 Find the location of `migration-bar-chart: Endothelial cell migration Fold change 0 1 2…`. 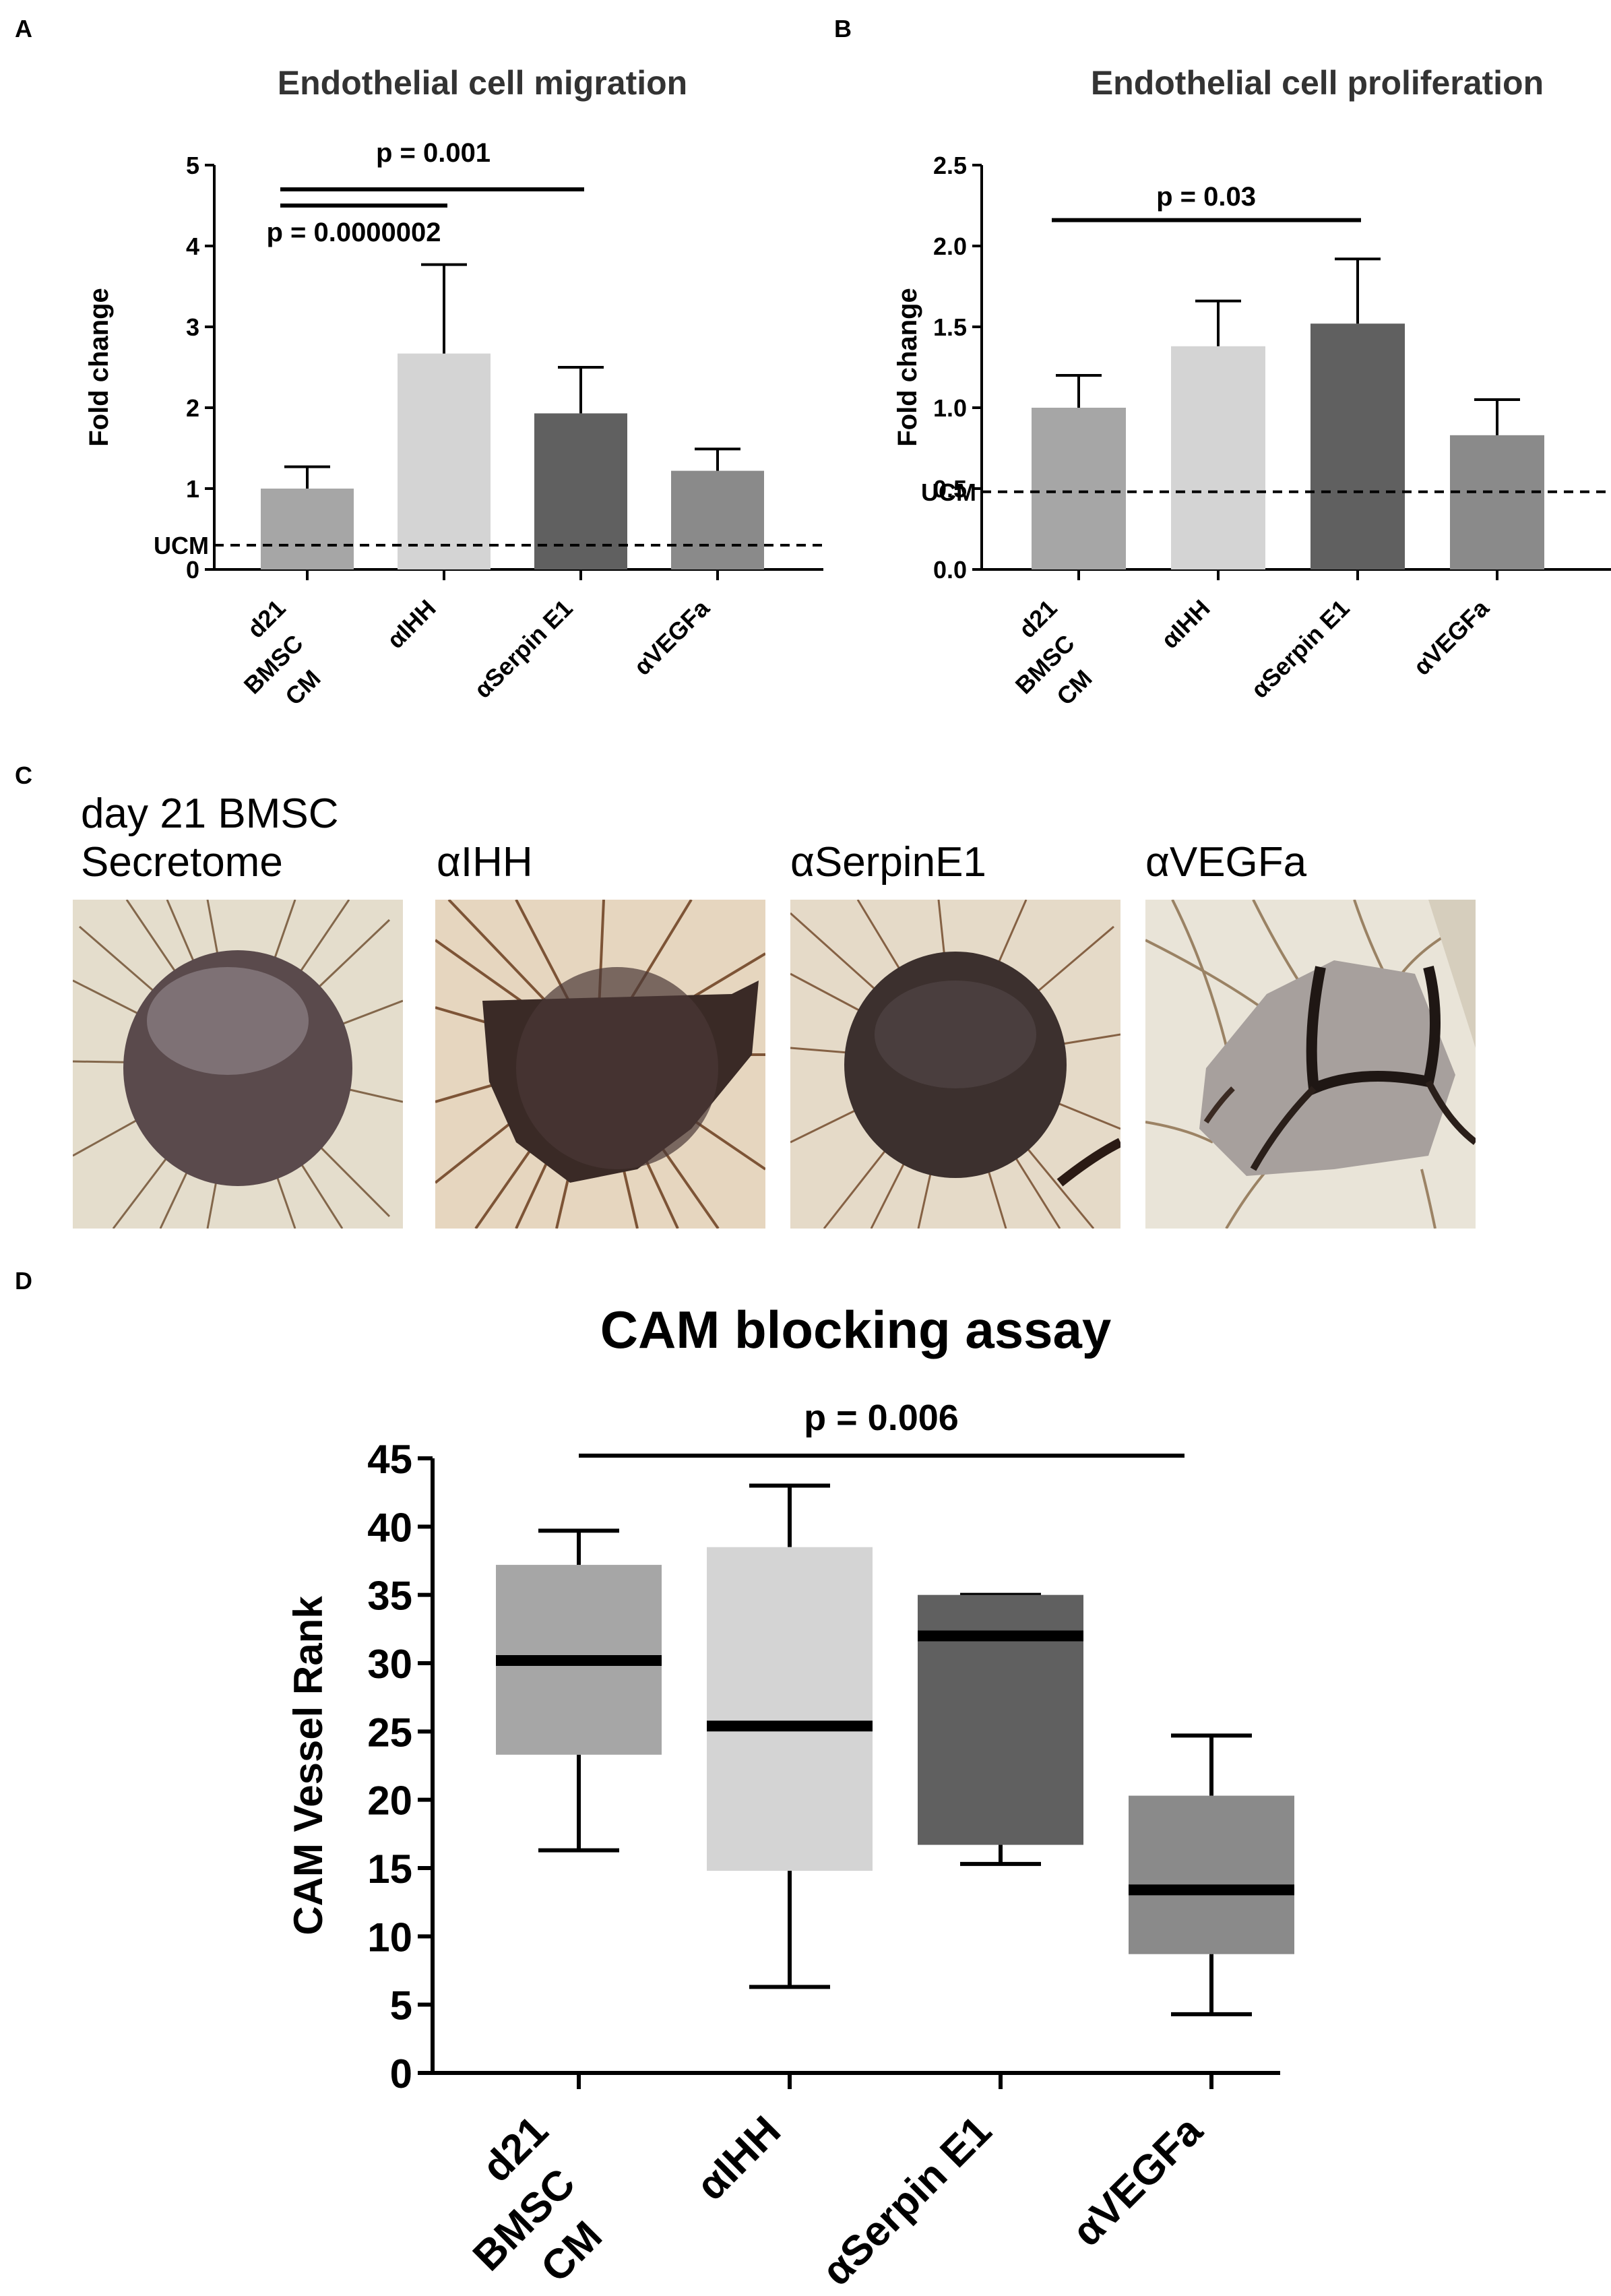

migration-bar-chart: Endothelial cell migration Fold change 0 1 2… is located at coordinates (453, 387).